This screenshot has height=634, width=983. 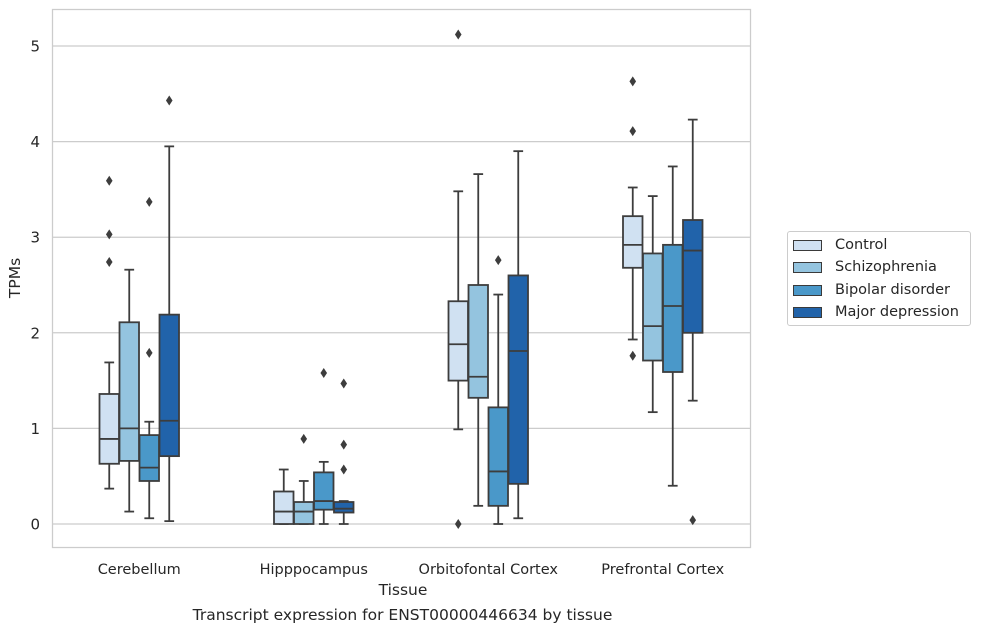 I want to click on box-control-prefrontal-cortex, so click(x=633, y=218).